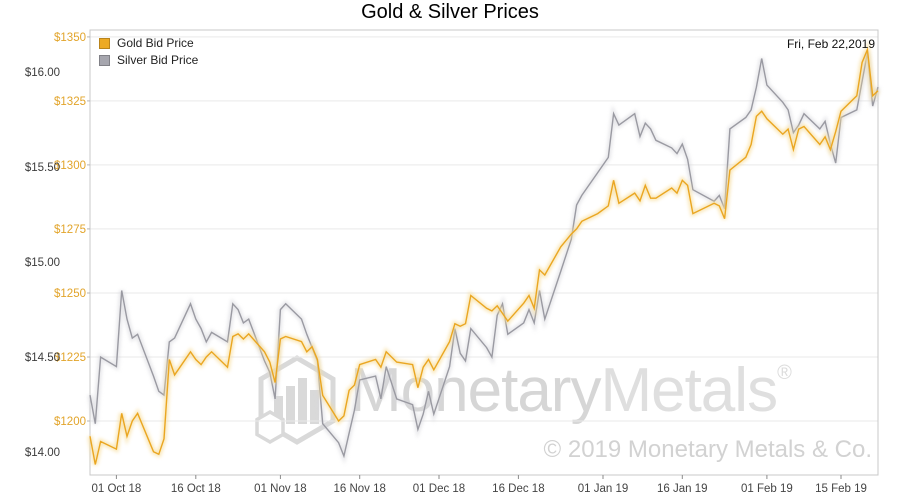  I want to click on silver-axis-label: $14.00, so click(42, 453).